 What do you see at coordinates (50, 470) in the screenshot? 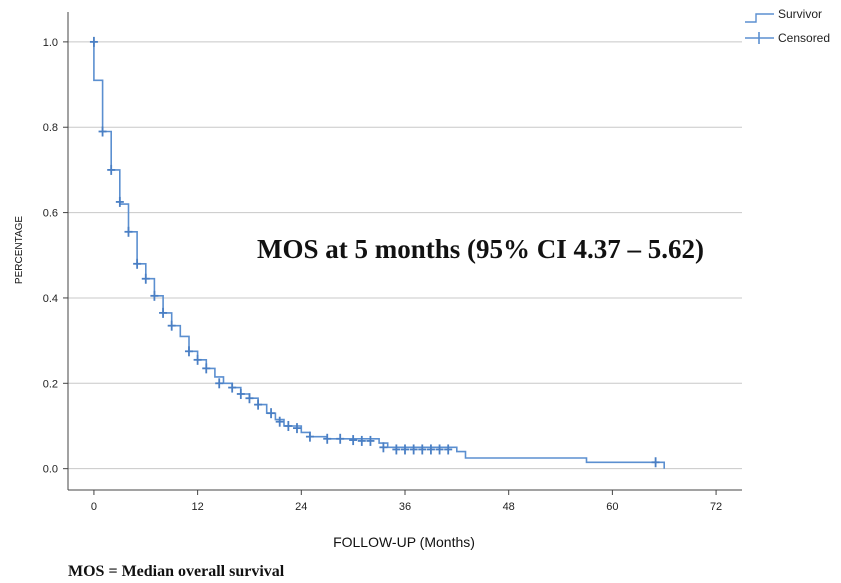
I see `y-tick-label: 0.0` at bounding box center [50, 470].